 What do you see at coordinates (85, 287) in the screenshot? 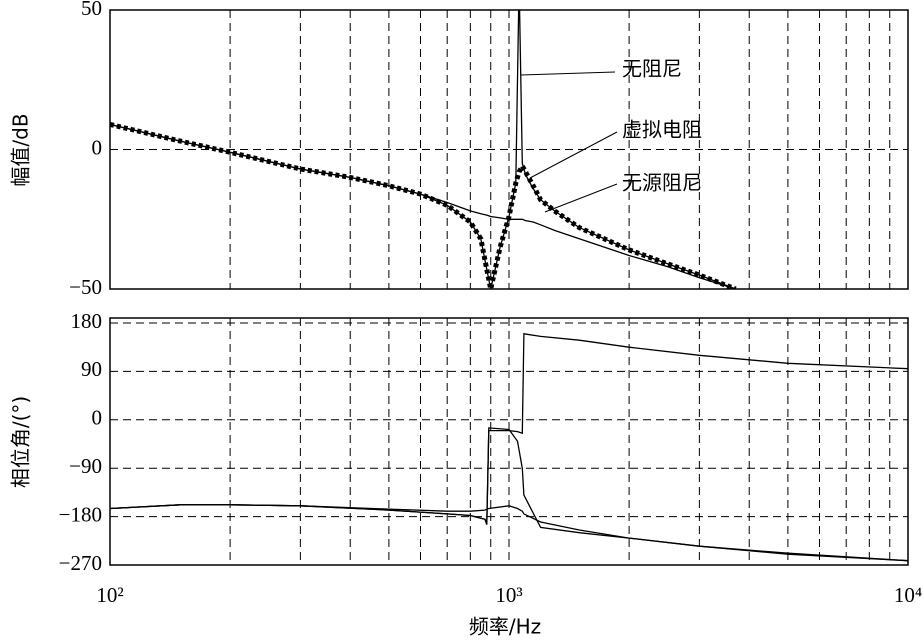
I see `y-tick-label: −50` at bounding box center [85, 287].